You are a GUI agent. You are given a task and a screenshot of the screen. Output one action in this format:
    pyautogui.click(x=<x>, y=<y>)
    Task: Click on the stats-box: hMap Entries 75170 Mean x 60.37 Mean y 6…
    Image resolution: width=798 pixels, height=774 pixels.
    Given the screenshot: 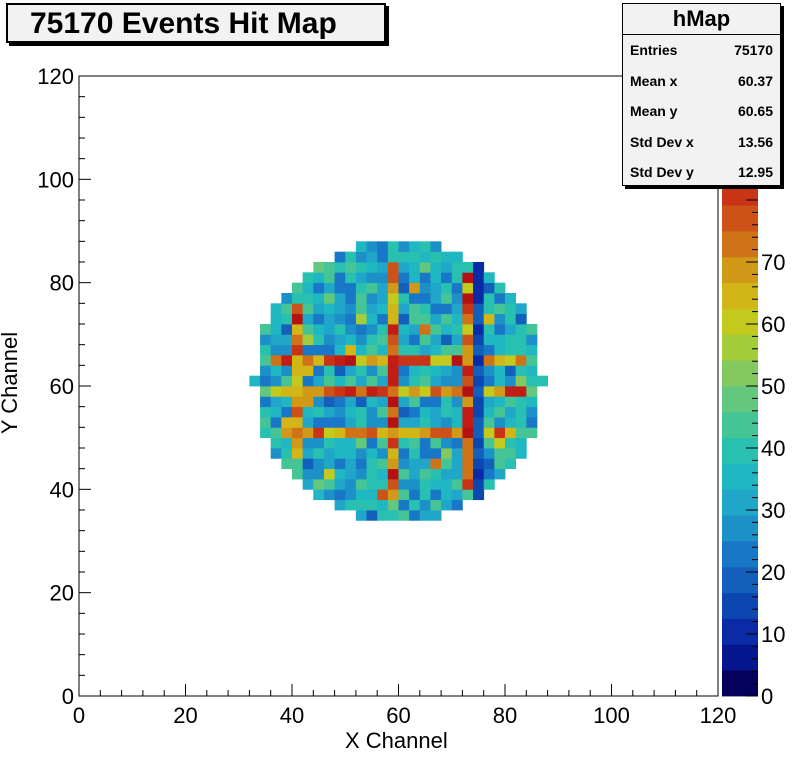 What is the action you would take?
    pyautogui.click(x=701, y=94)
    